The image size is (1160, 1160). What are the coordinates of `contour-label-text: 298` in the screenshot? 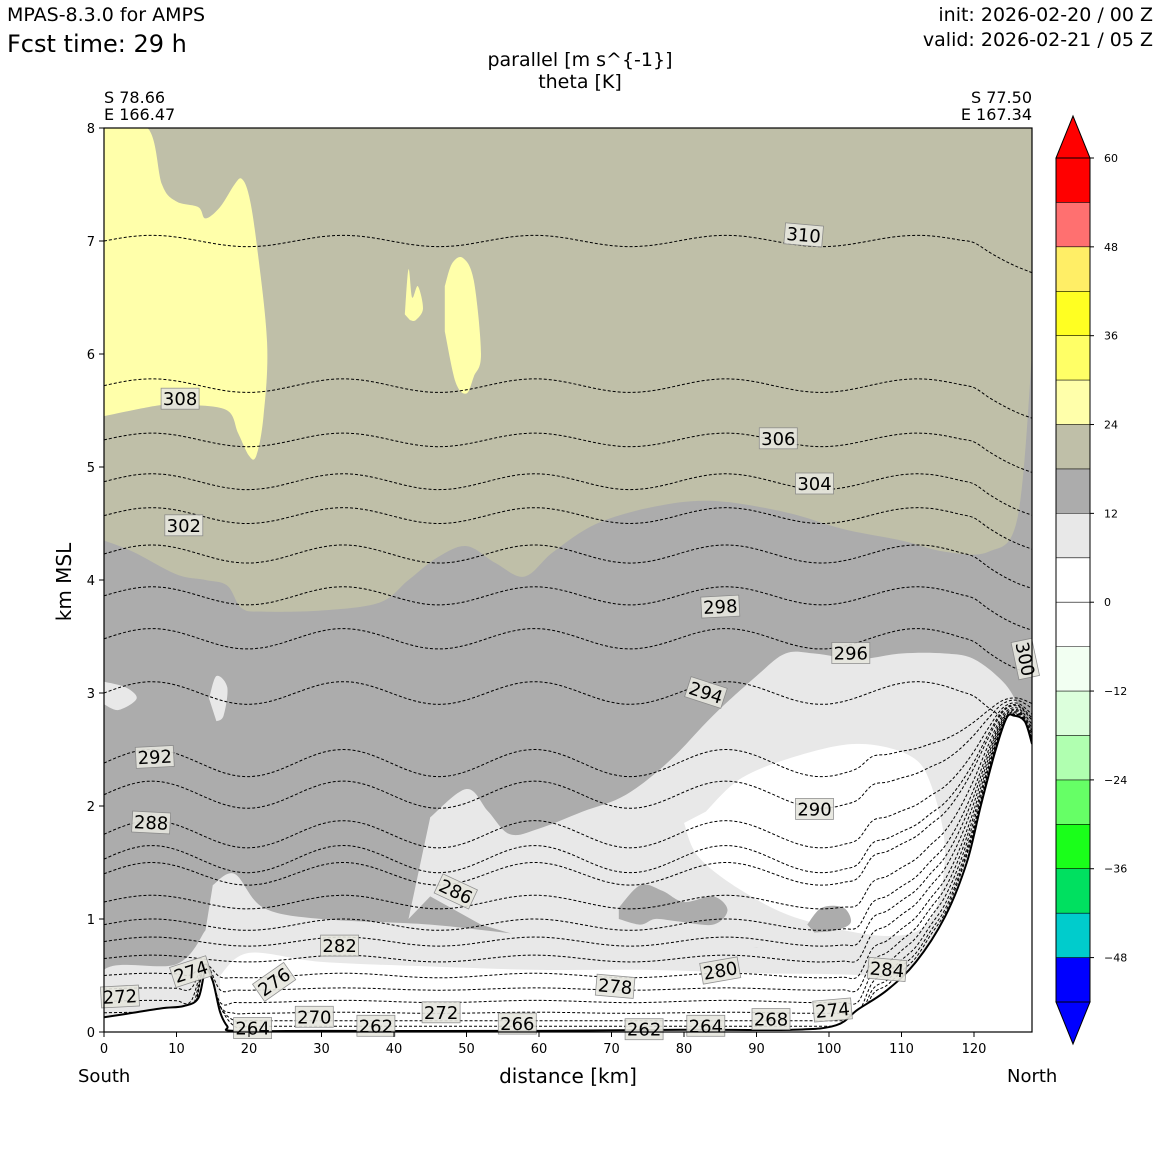 It's located at (720, 607).